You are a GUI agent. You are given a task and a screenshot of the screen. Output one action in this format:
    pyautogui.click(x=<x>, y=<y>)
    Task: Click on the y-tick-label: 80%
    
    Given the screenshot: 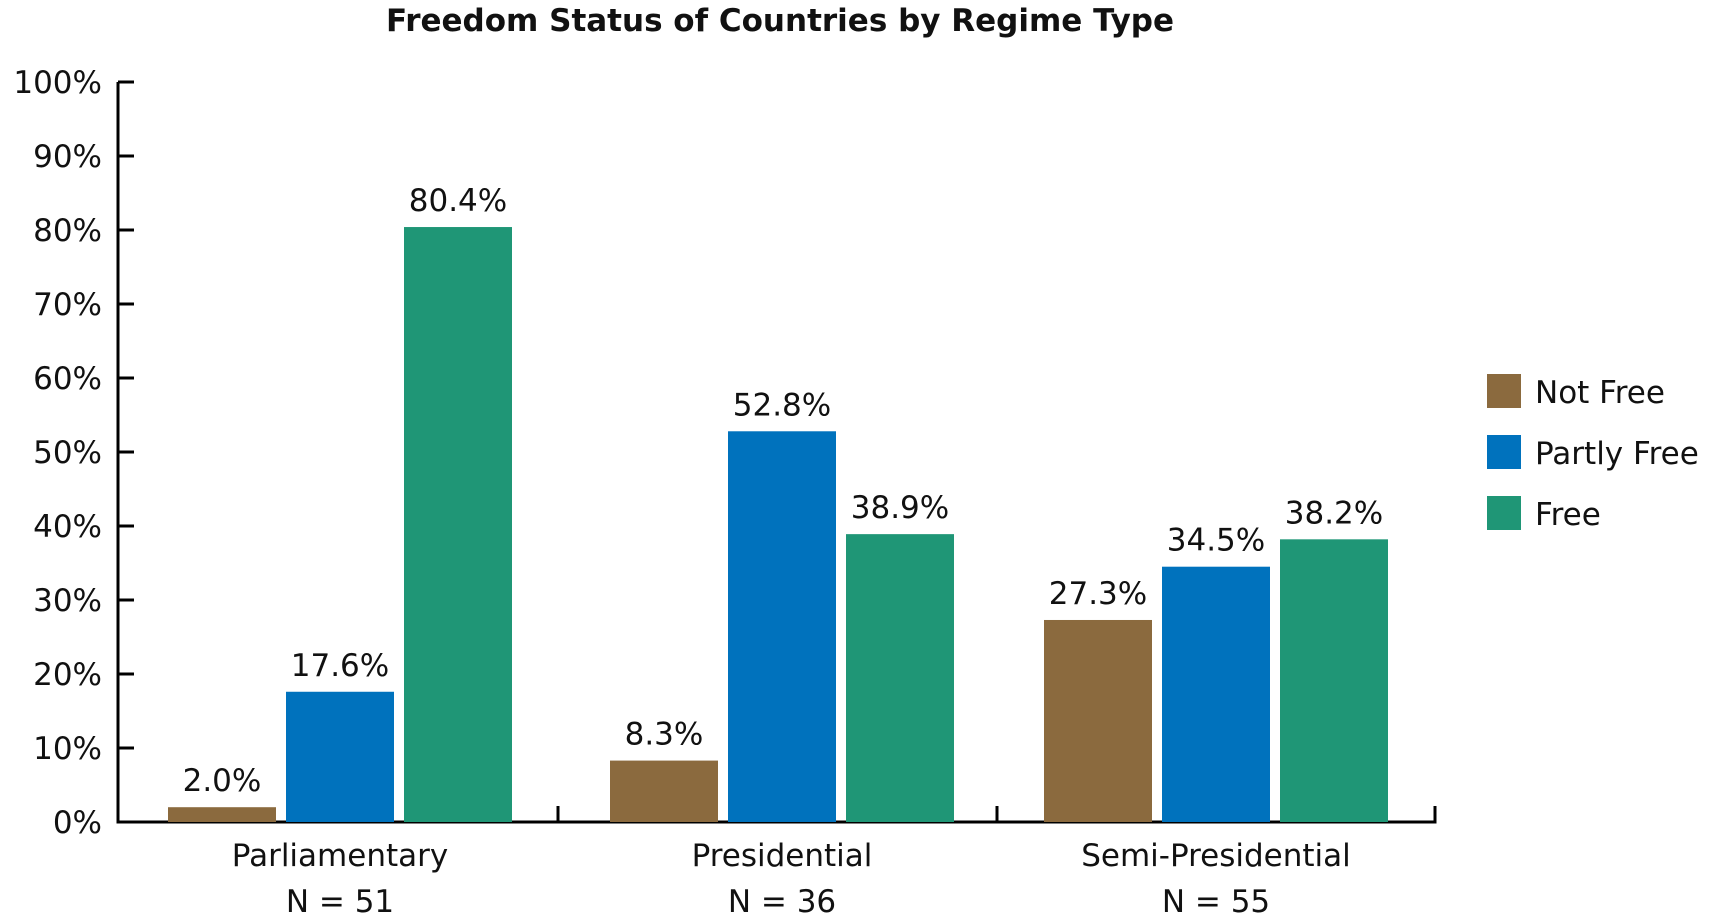 What is the action you would take?
    pyautogui.click(x=67, y=231)
    